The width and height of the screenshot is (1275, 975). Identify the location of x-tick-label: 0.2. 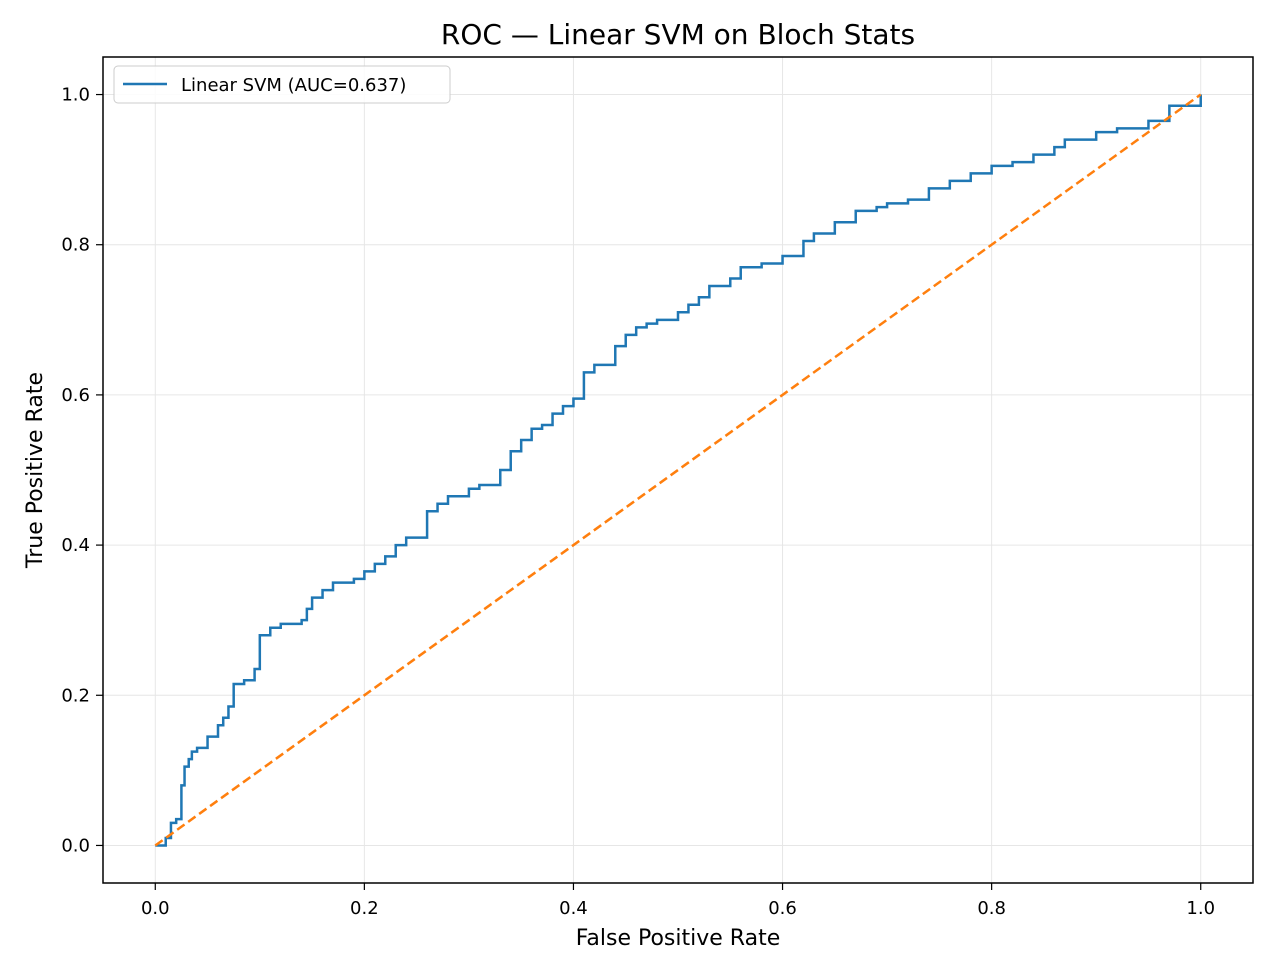
(364, 908).